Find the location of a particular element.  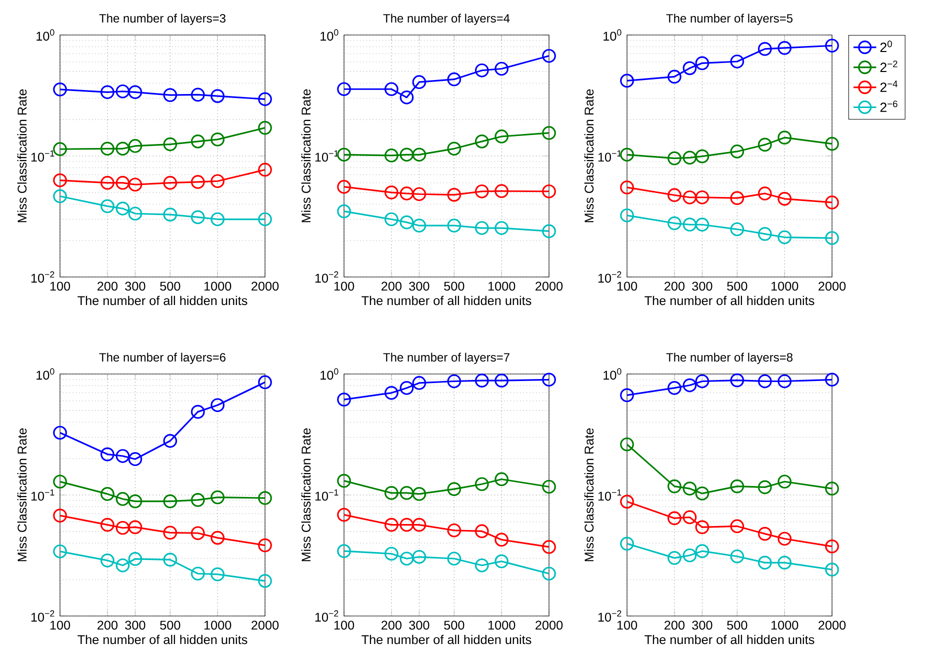

chart-title: The number of layers=6 is located at coordinates (162, 358).